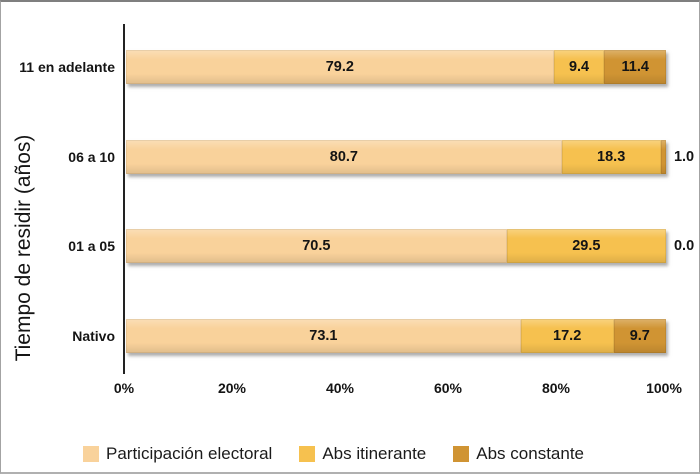  What do you see at coordinates (684, 246) in the screenshot?
I see `value-label-outside: 0.0` at bounding box center [684, 246].